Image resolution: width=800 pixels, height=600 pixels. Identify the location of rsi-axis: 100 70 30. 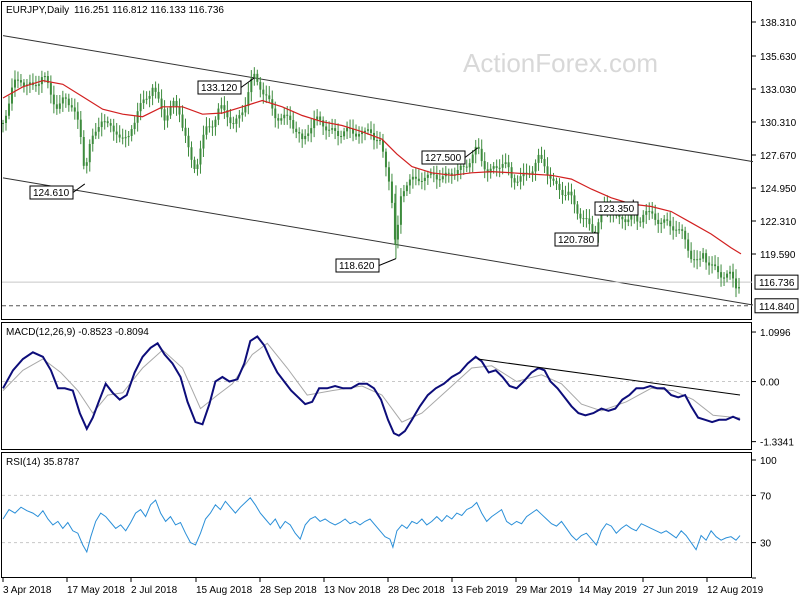
(764, 517).